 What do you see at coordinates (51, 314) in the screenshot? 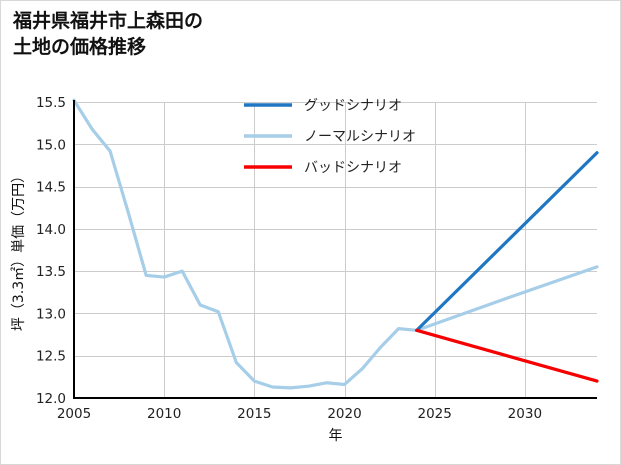
I see `y-tick-label: 13.0` at bounding box center [51, 314].